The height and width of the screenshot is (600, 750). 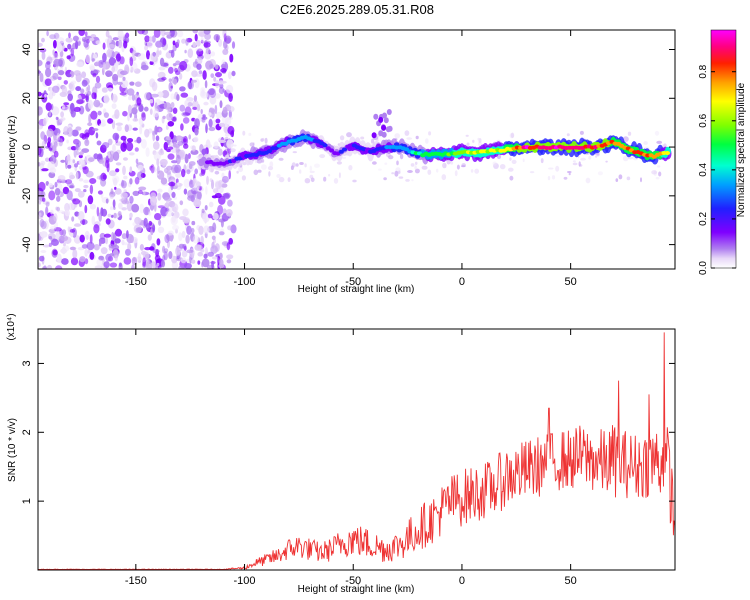 What do you see at coordinates (571, 282) in the screenshot?
I see `x-tick-label: 50` at bounding box center [571, 282].